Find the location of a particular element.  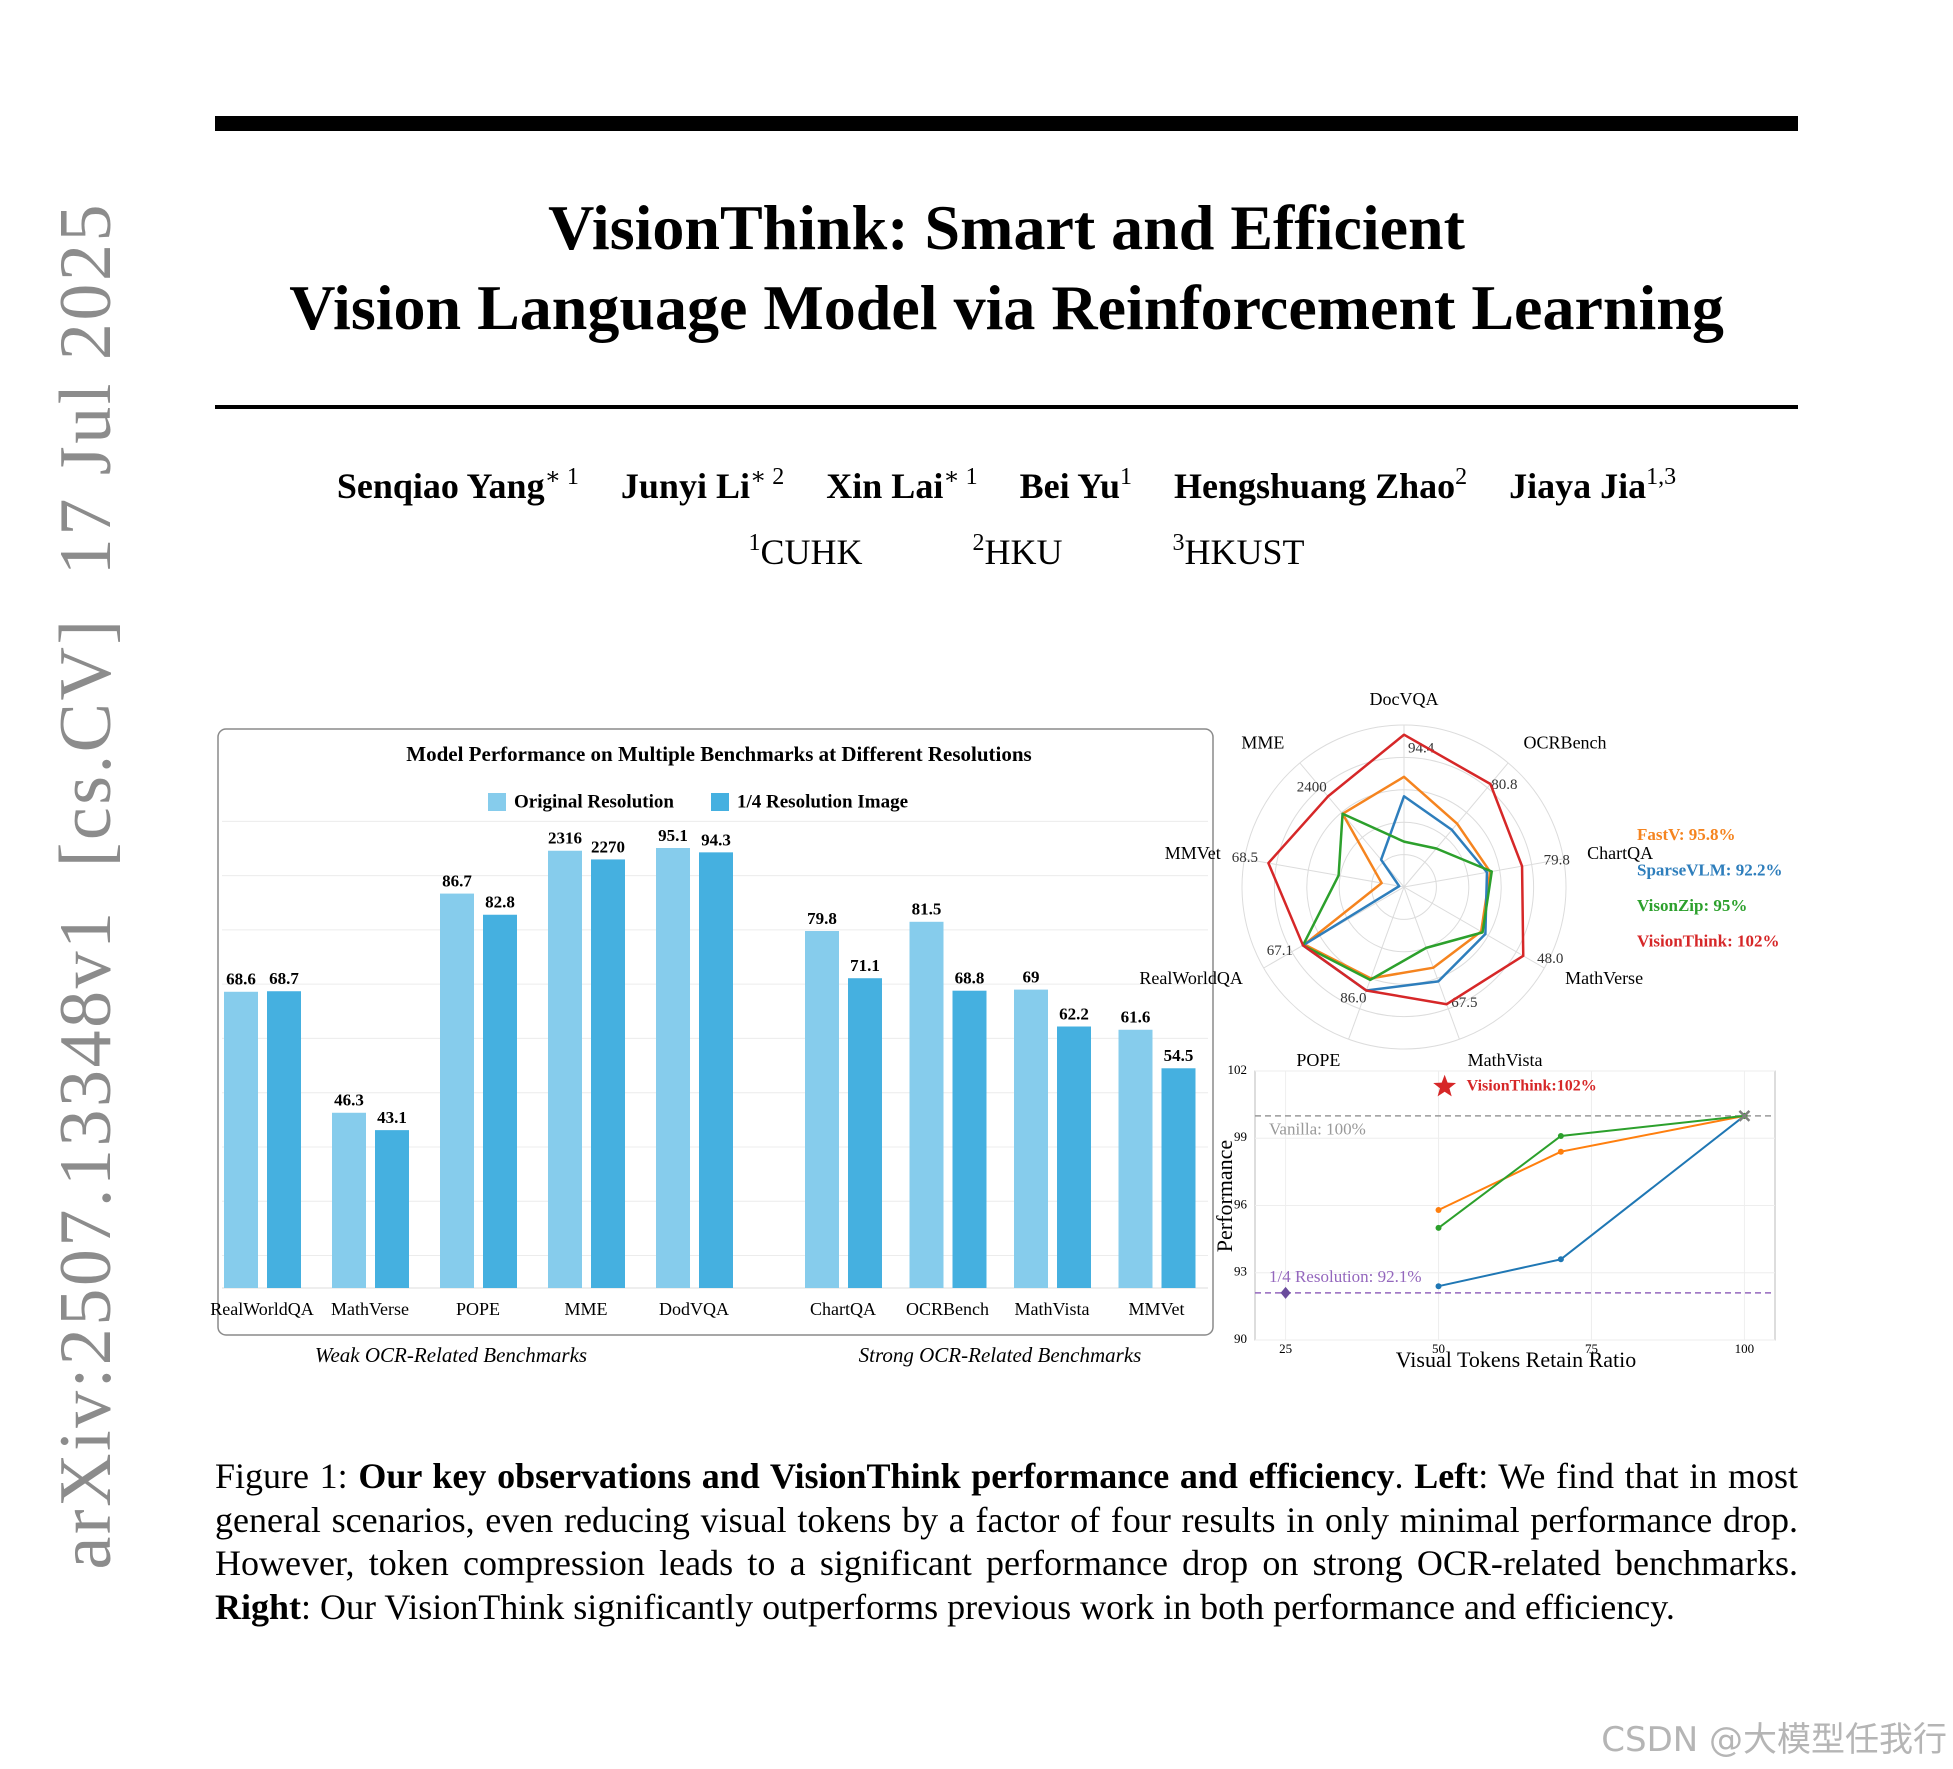

value-label: 43.1 is located at coordinates (392, 1117).